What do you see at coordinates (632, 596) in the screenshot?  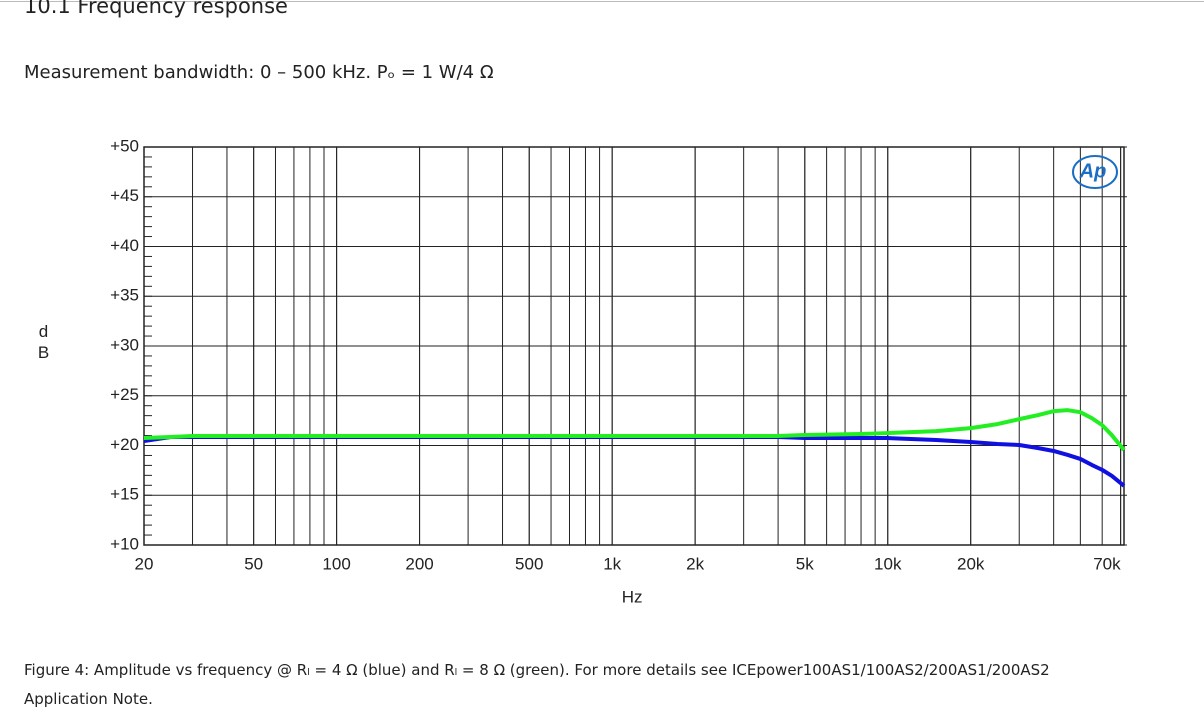 I see `x-axis-label: Hz` at bounding box center [632, 596].